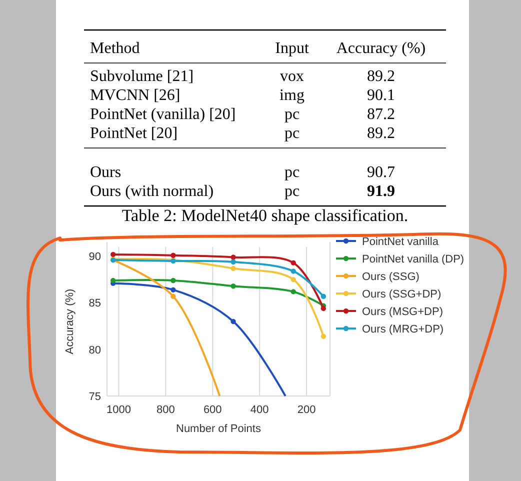 The height and width of the screenshot is (481, 521). Describe the element at coordinates (94, 396) in the screenshot. I see `y-tick-label: 75` at that location.